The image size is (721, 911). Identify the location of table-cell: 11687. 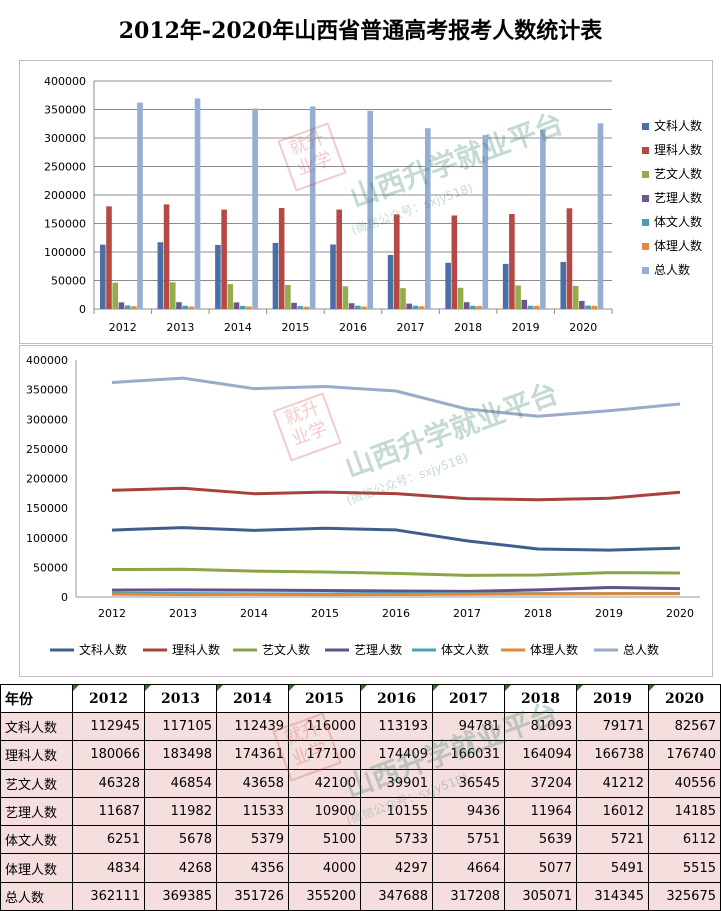
(108, 811).